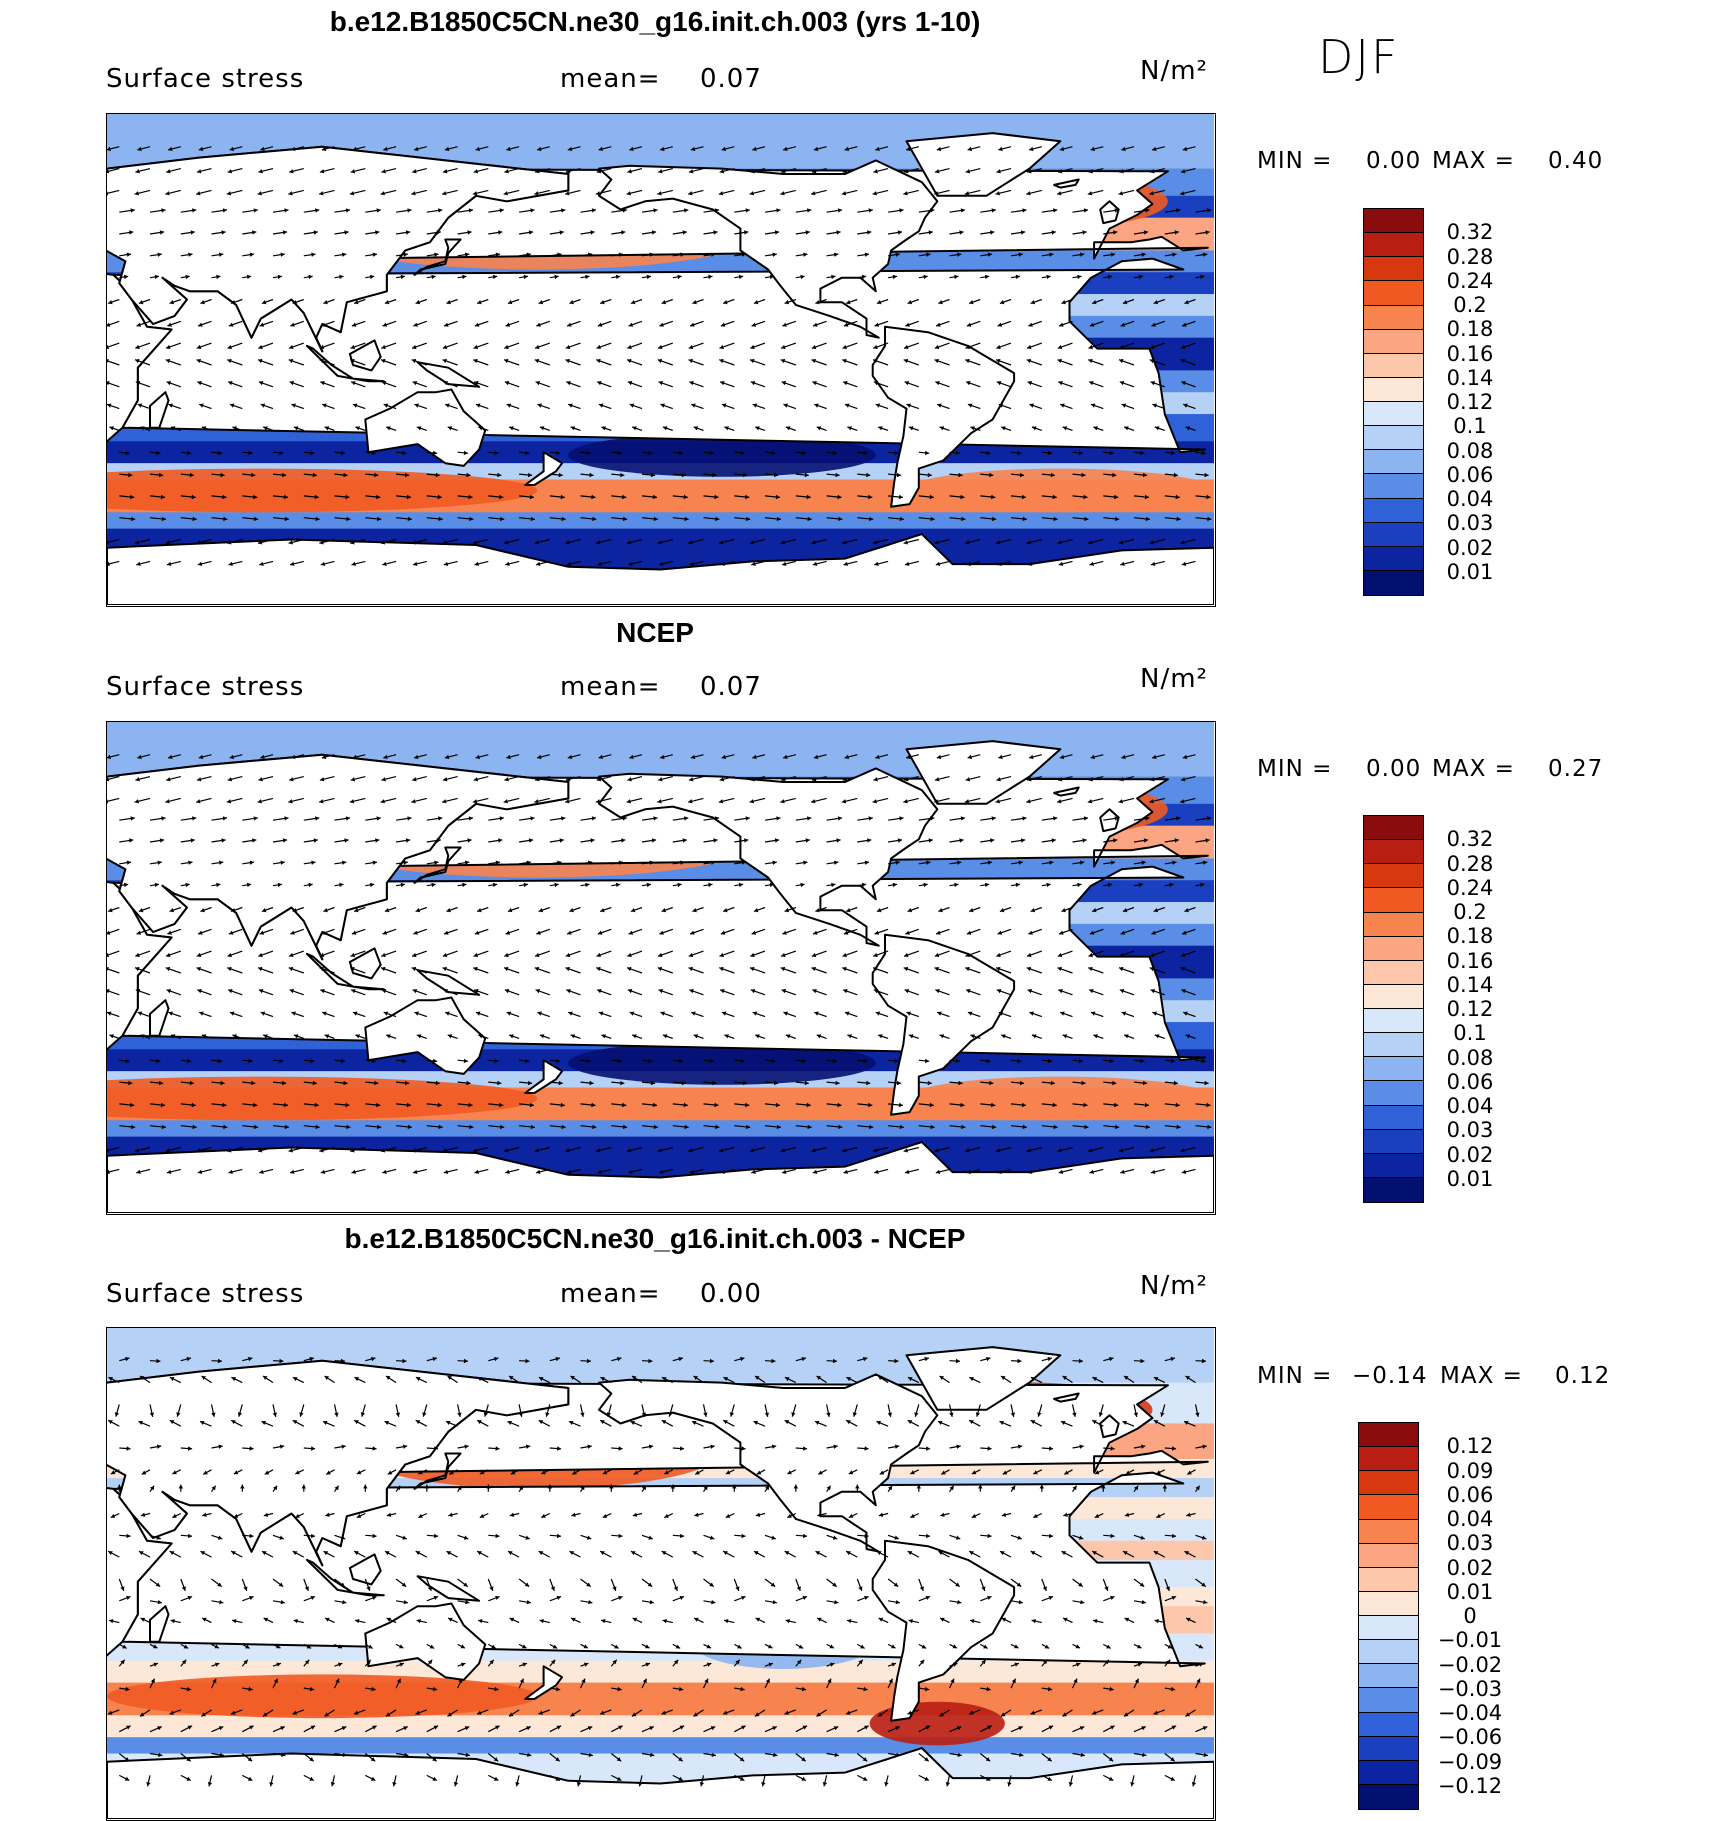 This screenshot has width=1710, height=1821. Describe the element at coordinates (1470, 451) in the screenshot. I see `colorbar-tick-label: 0.08` at that location.